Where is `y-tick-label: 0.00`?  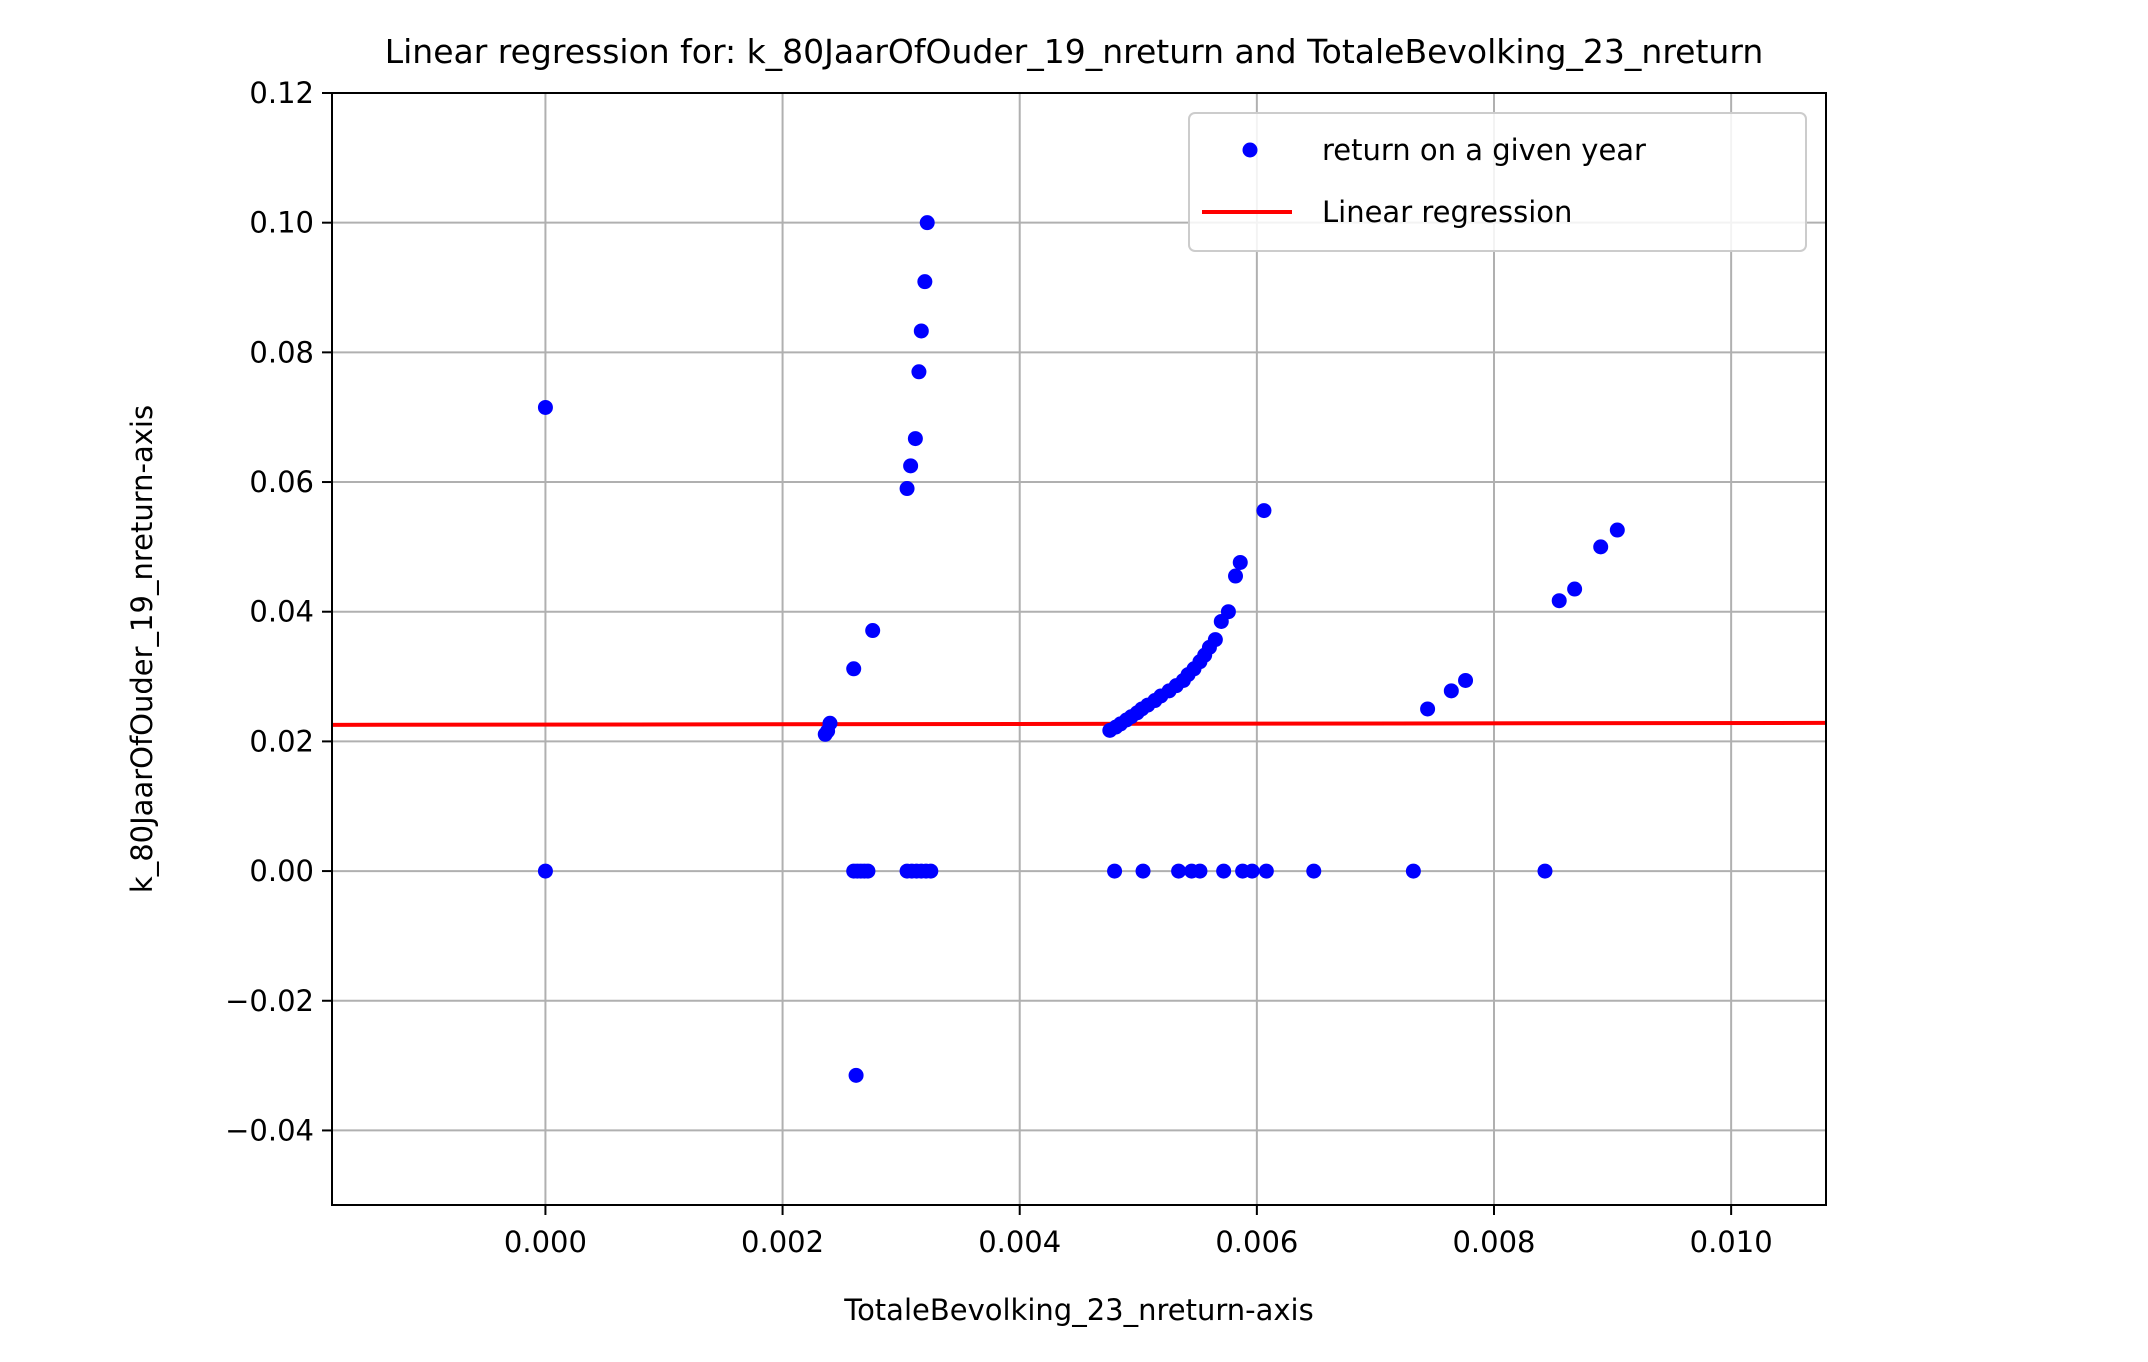
y-tick-label: 0.00 is located at coordinates (281, 871).